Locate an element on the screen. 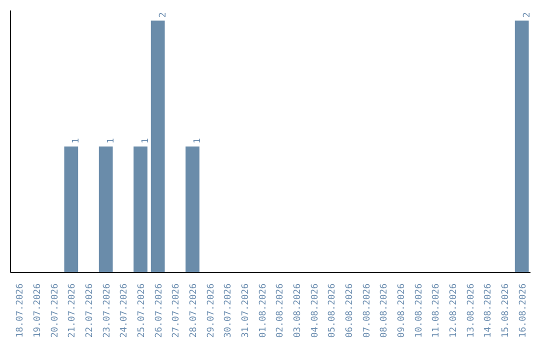  x-tick-label: 08.08.2026 is located at coordinates (385, 310).